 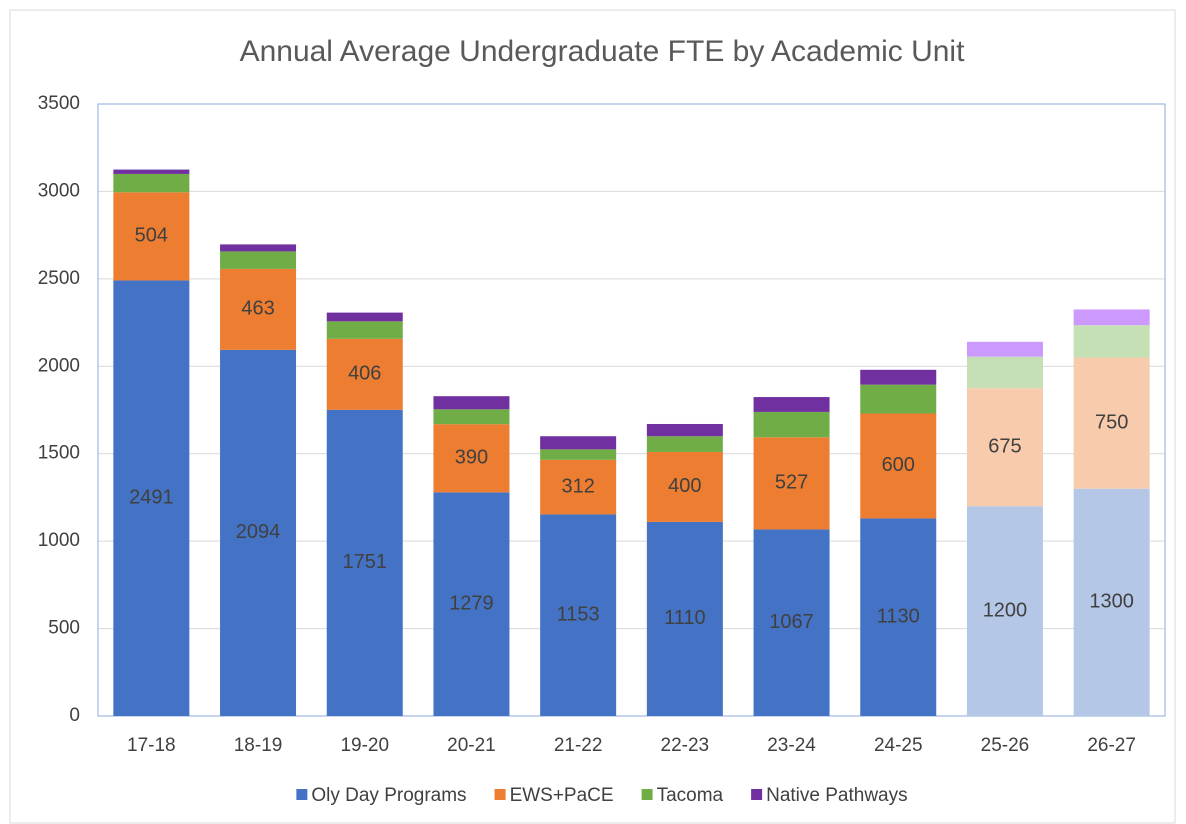 What do you see at coordinates (685, 745) in the screenshot?
I see `x-tick-label: 22-23` at bounding box center [685, 745].